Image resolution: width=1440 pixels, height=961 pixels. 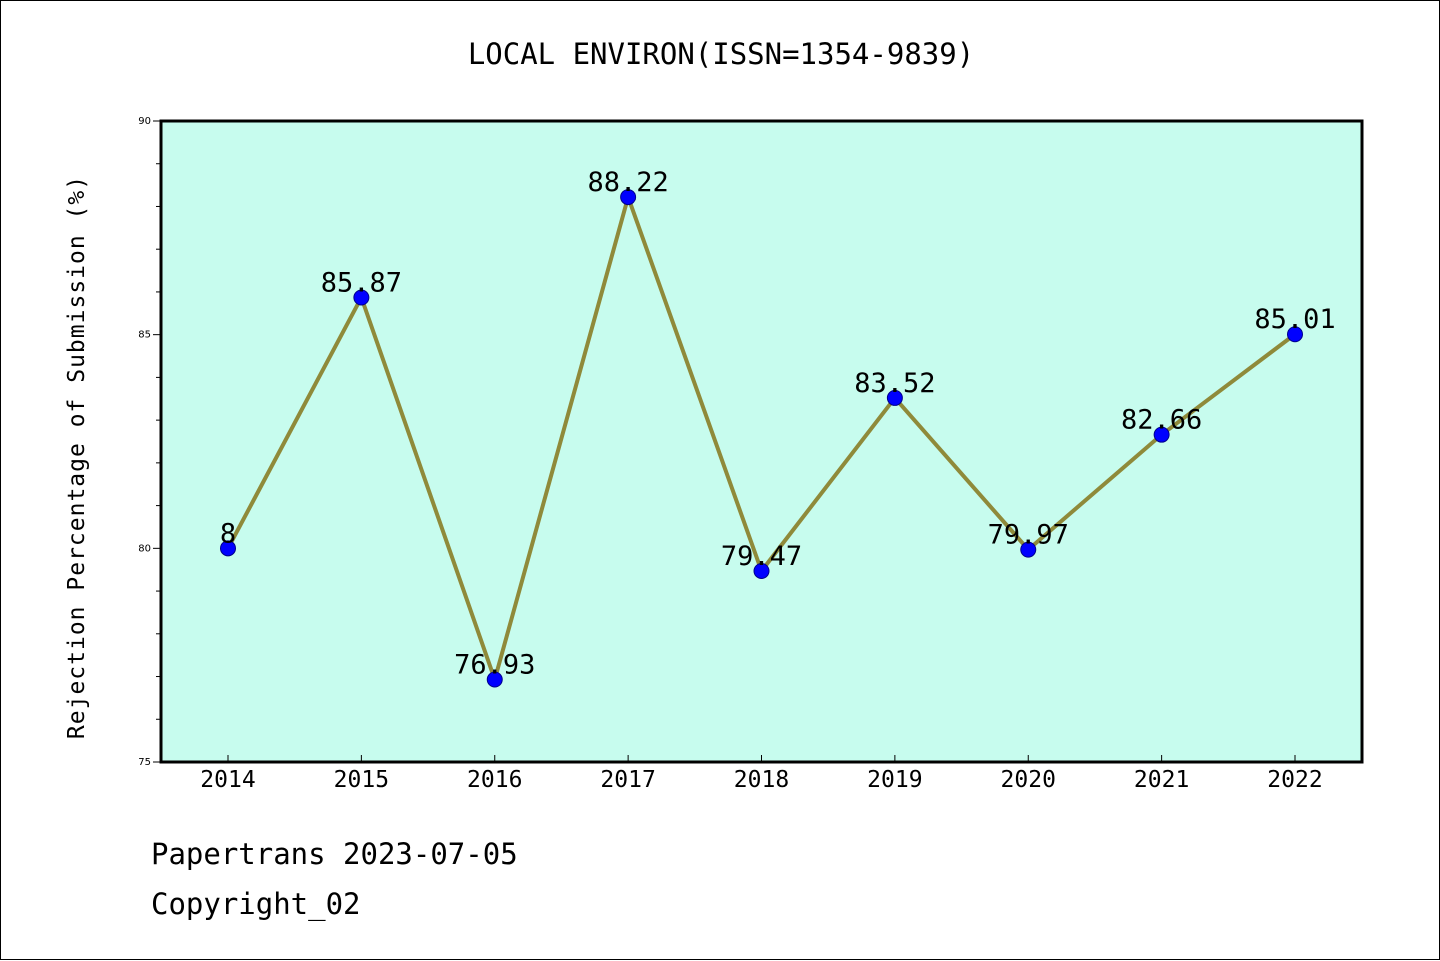 I want to click on x-tick-label: 2016, so click(x=494, y=780).